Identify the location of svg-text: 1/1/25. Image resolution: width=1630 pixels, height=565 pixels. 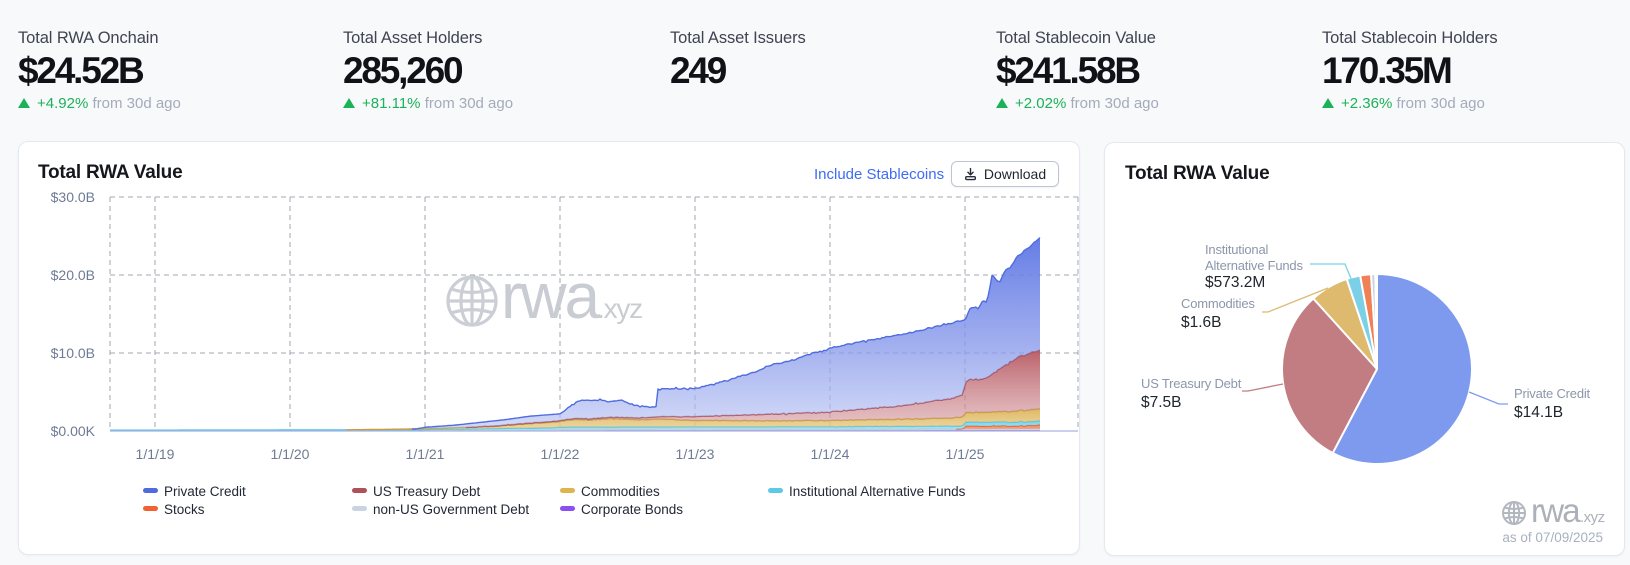
(965, 454).